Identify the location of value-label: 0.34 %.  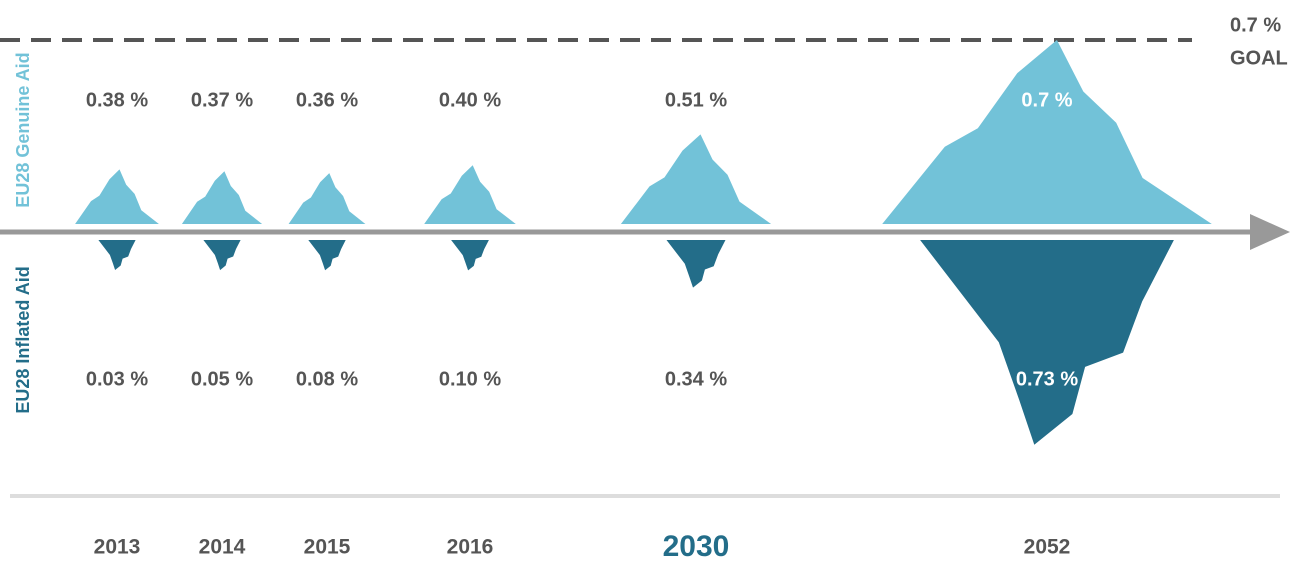
(696, 379).